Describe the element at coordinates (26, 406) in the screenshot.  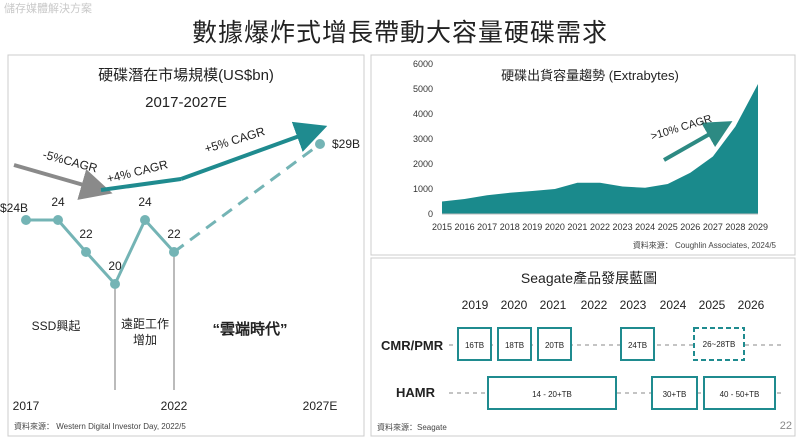
I see `x-label-2017: 2017` at that location.